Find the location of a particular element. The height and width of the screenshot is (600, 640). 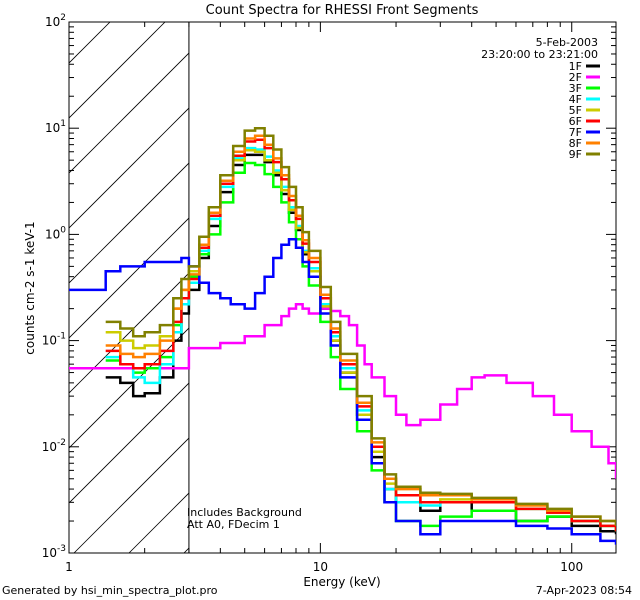

y-tick-label: 10² is located at coordinates (55, 21).